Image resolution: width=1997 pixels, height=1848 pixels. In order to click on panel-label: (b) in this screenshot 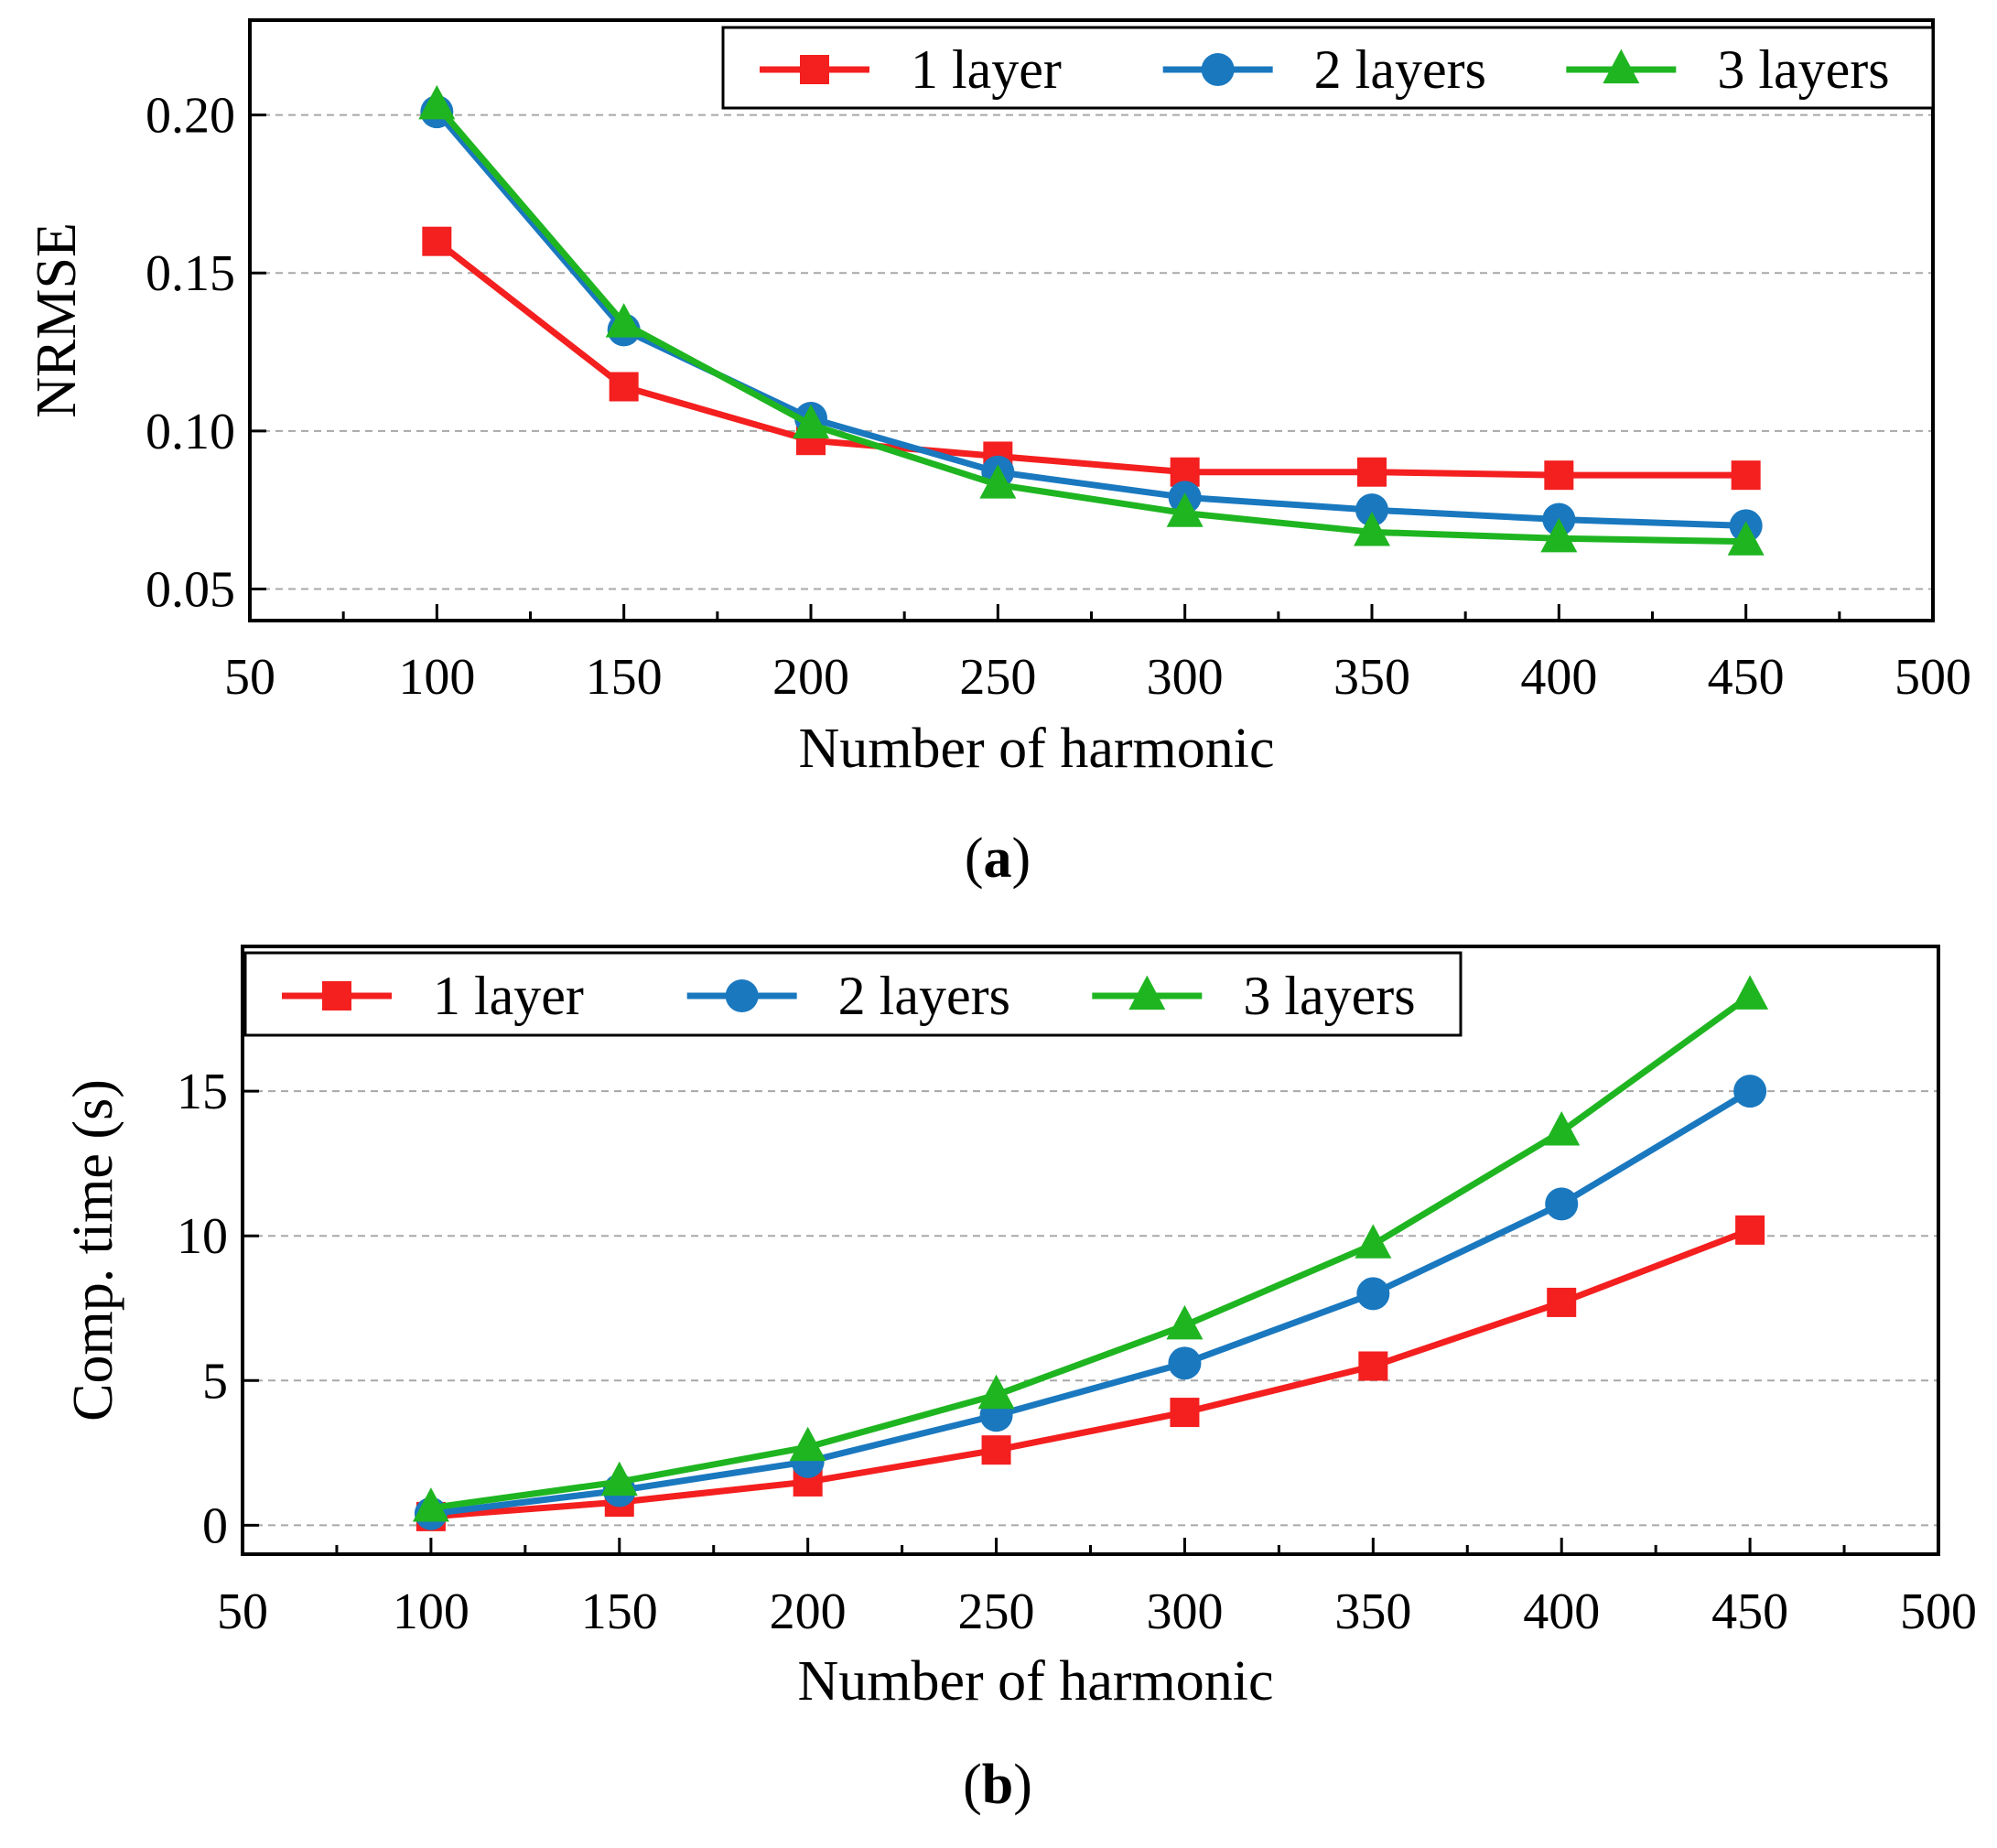, I will do `click(997, 1785)`.